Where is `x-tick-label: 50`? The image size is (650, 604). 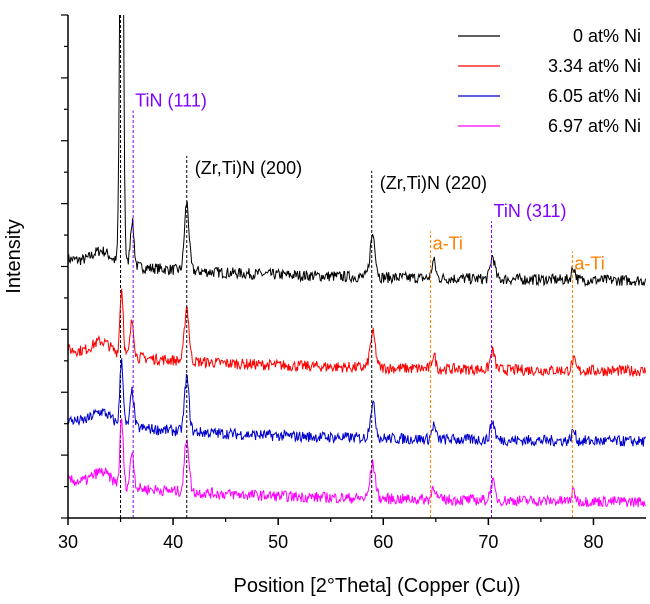
x-tick-label: 50 is located at coordinates (278, 542).